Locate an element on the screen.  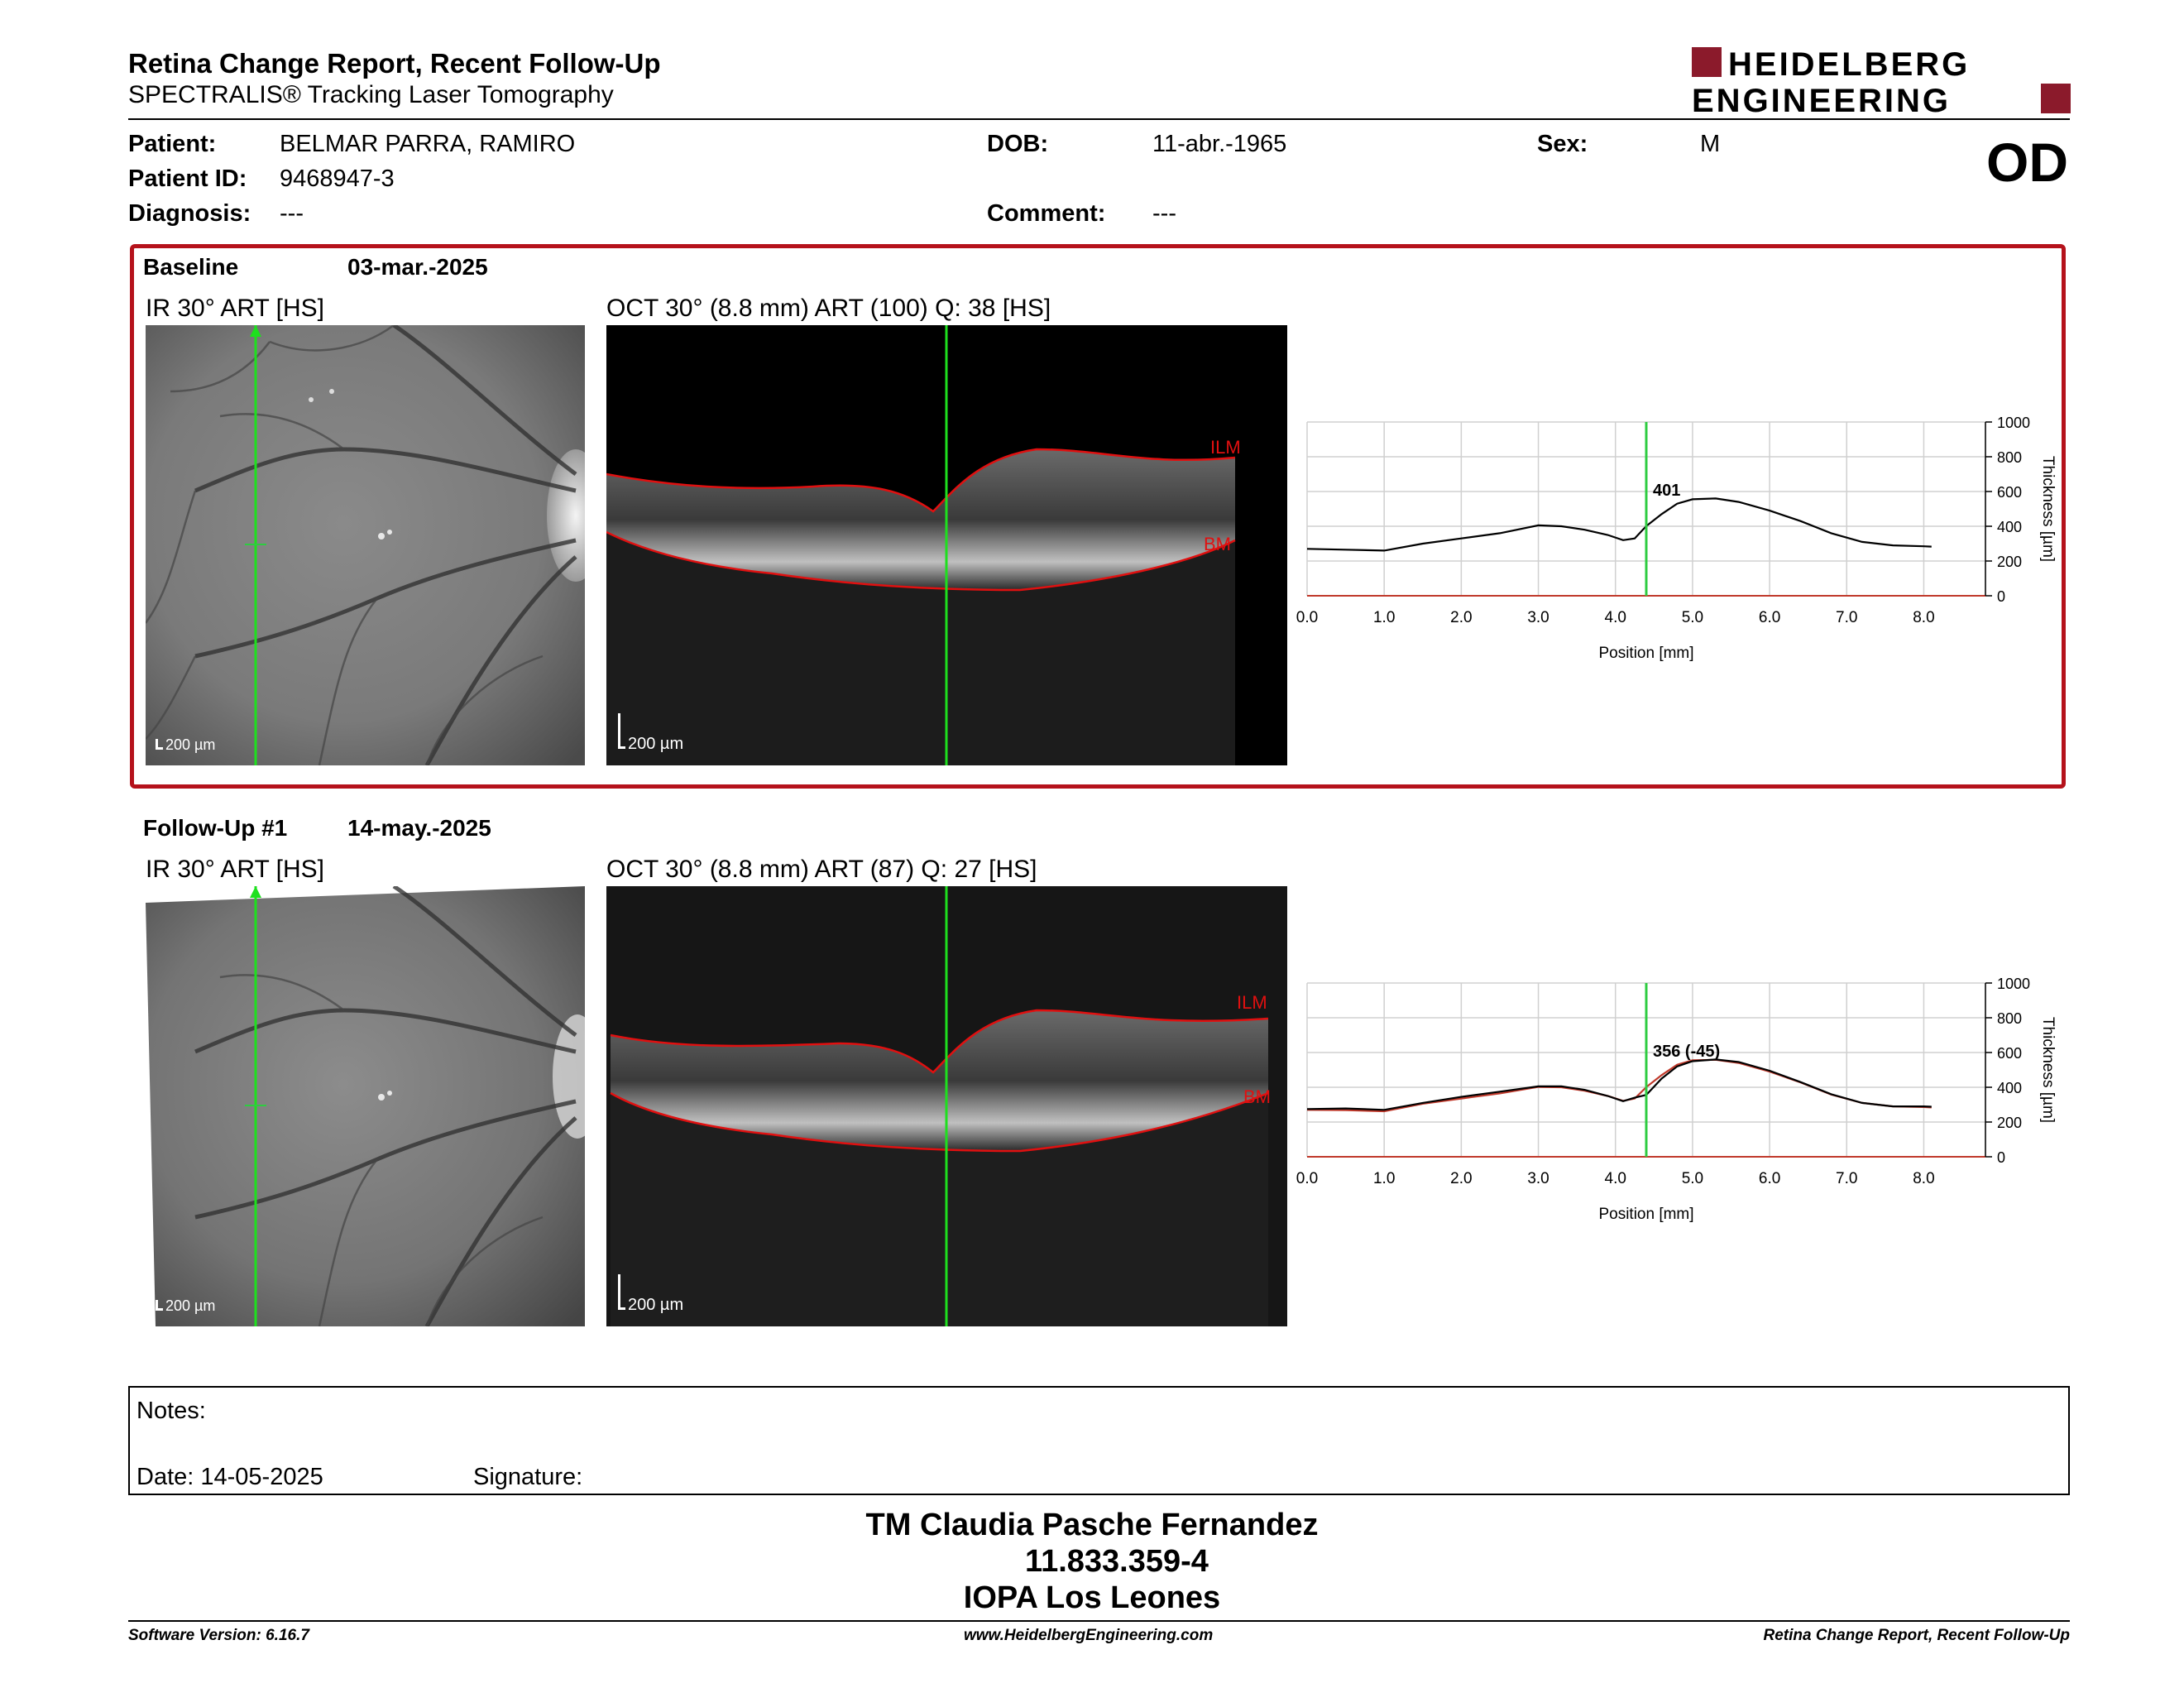
signer-place: IOPA Los Leones is located at coordinates (1092, 1597).